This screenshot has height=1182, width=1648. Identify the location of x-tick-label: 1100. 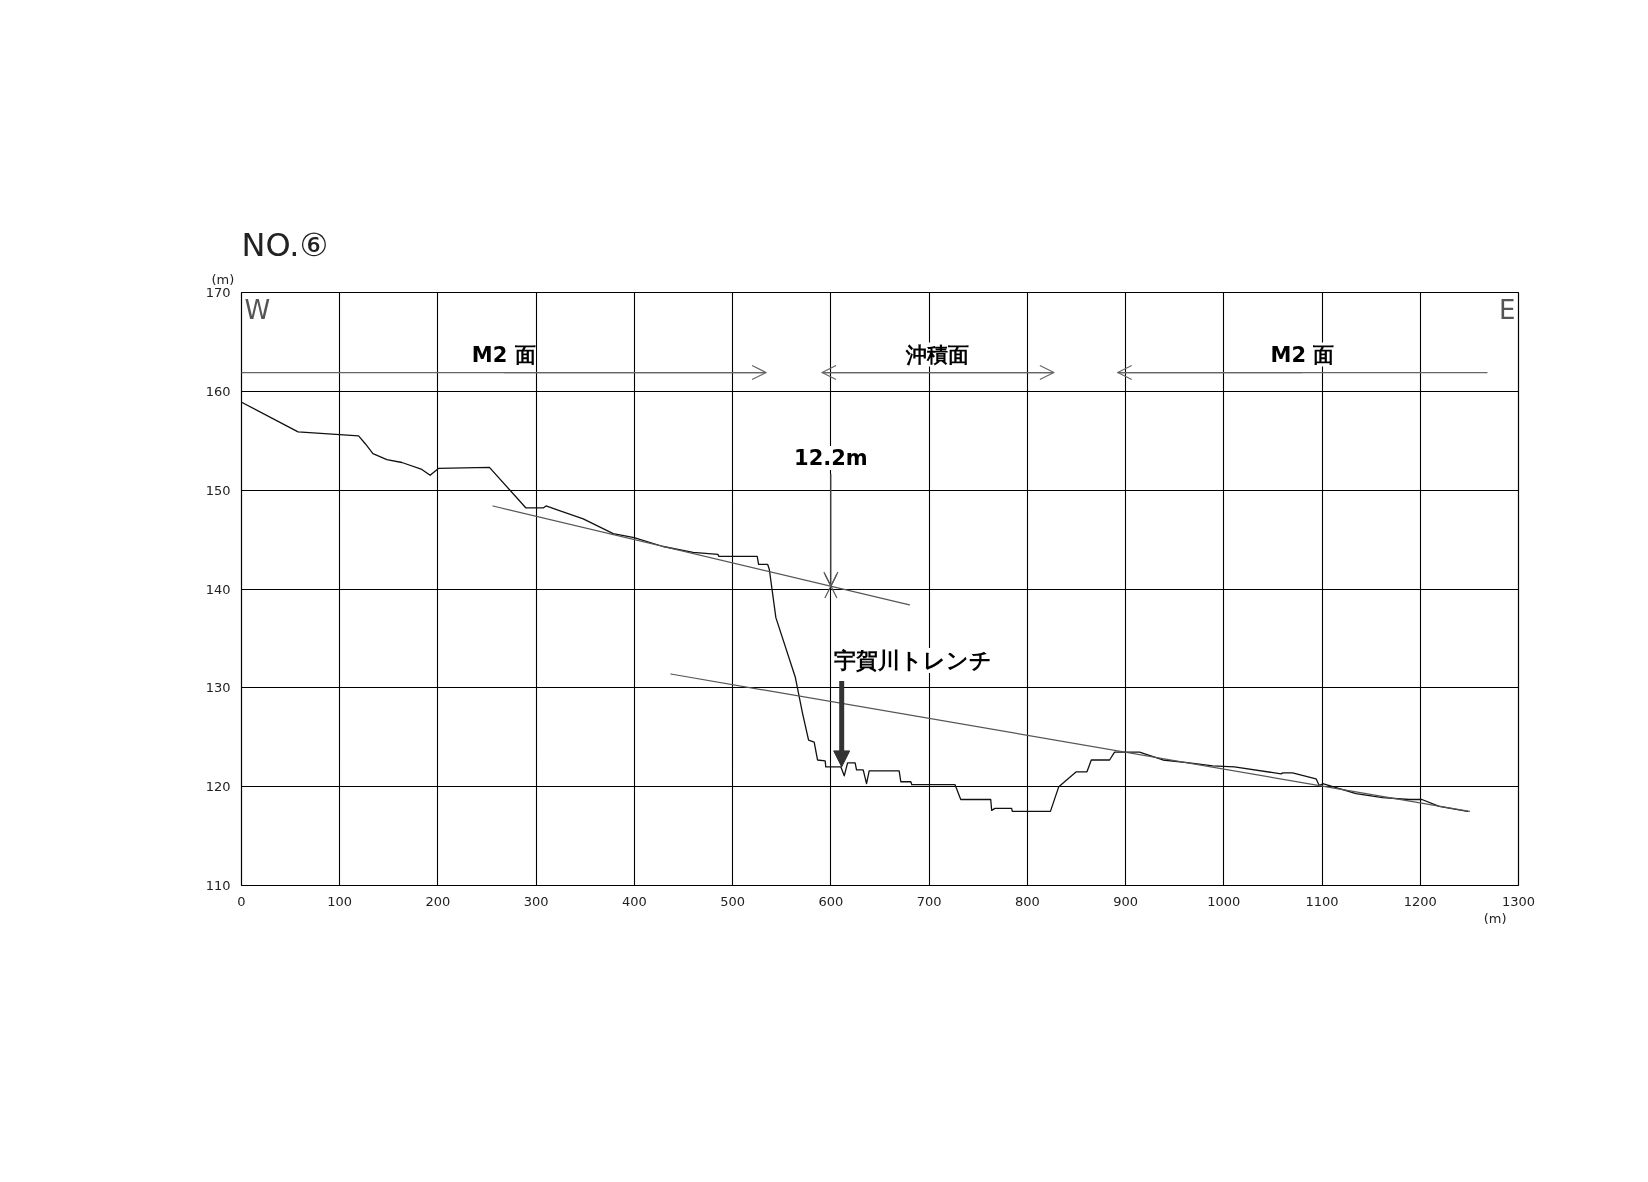
(1322, 901).